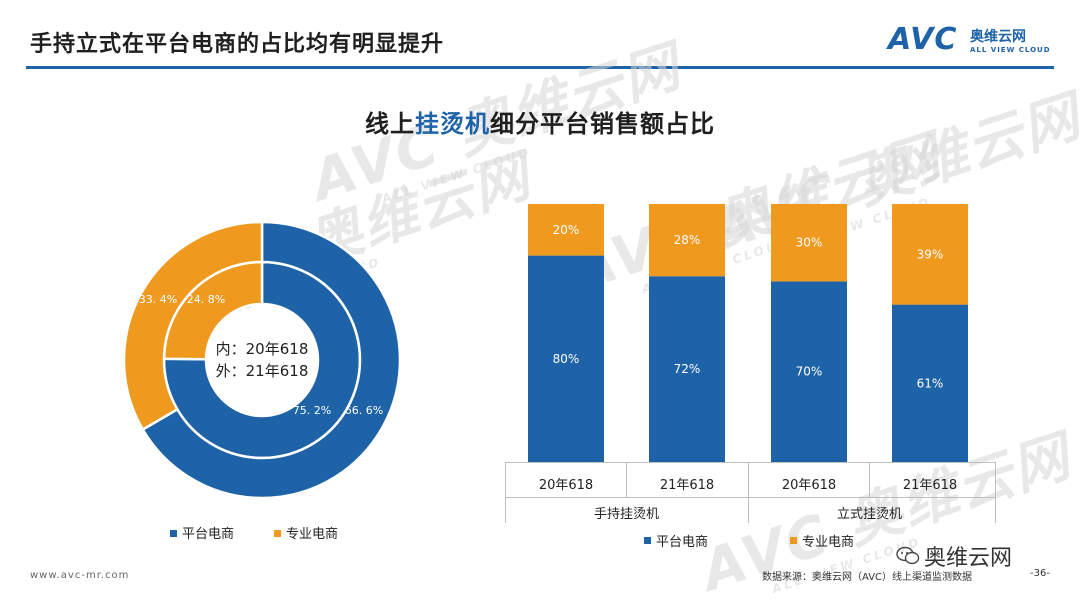 Image resolution: width=1080 pixels, height=615 pixels. What do you see at coordinates (262, 371) in the screenshot?
I see `donut-center-outer-label: 外：21年618` at bounding box center [262, 371].